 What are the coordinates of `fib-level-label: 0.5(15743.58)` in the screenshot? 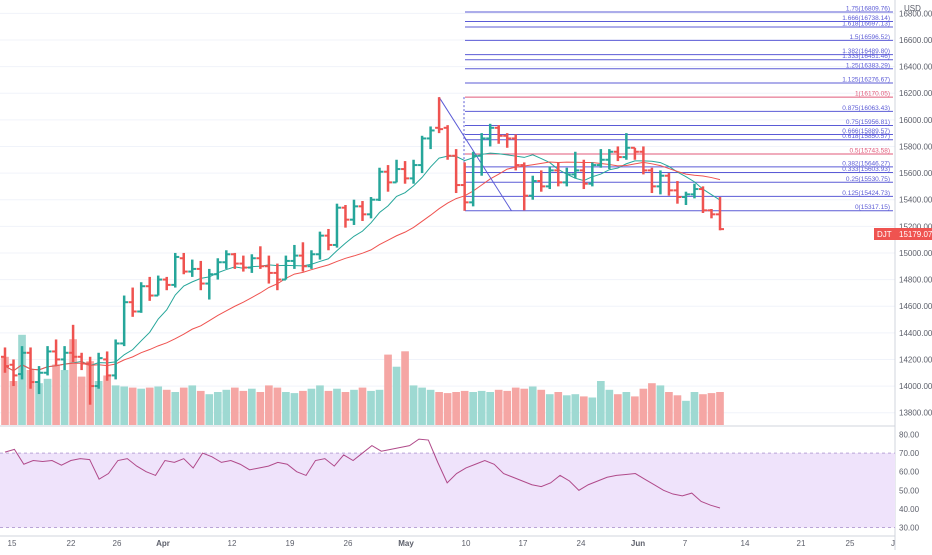 It's located at (870, 150).